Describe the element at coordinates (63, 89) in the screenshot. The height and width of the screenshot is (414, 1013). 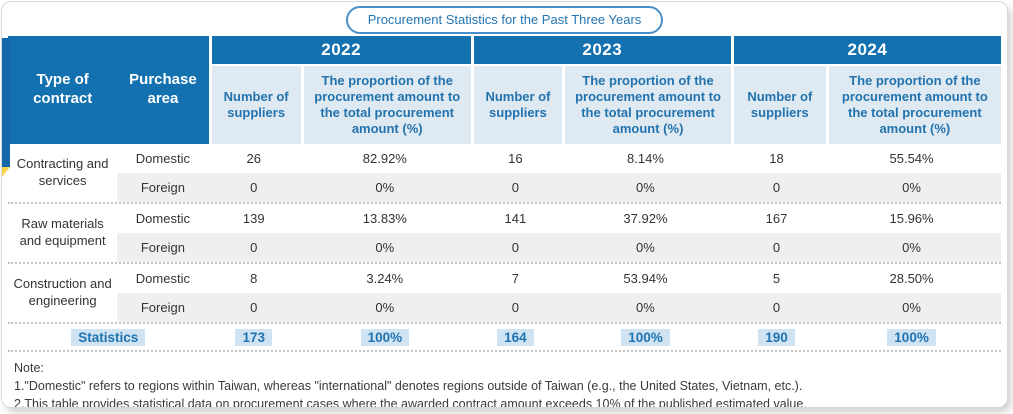
I see `column-header-type-of-contract: Type of contract` at that location.